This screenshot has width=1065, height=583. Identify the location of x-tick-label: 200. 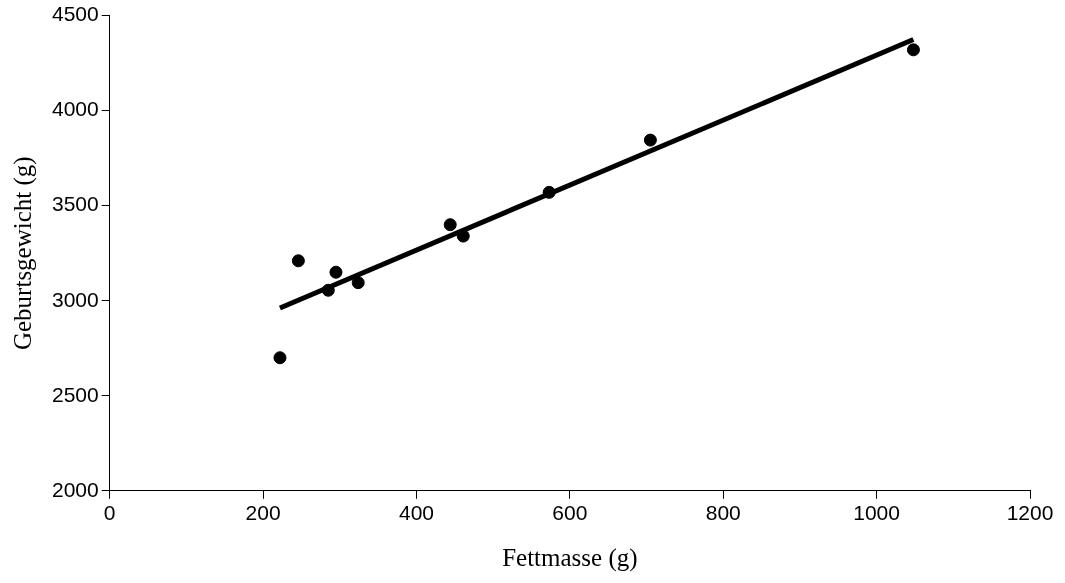
(263, 513).